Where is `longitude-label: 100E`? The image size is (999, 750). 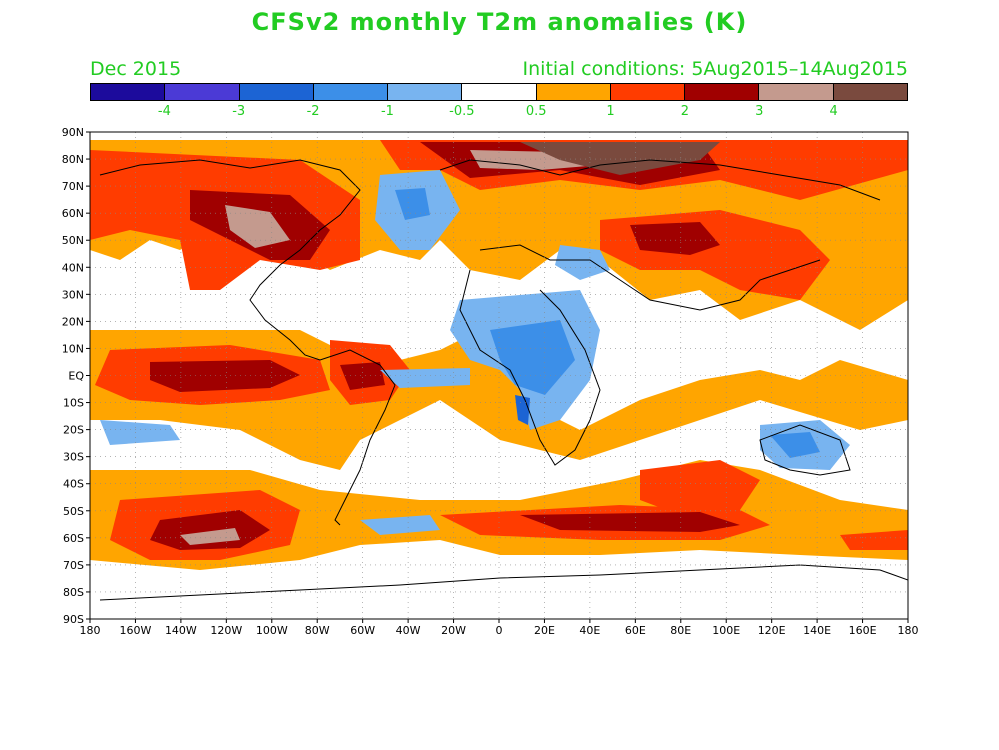 longitude-label: 100E is located at coordinates (726, 630).